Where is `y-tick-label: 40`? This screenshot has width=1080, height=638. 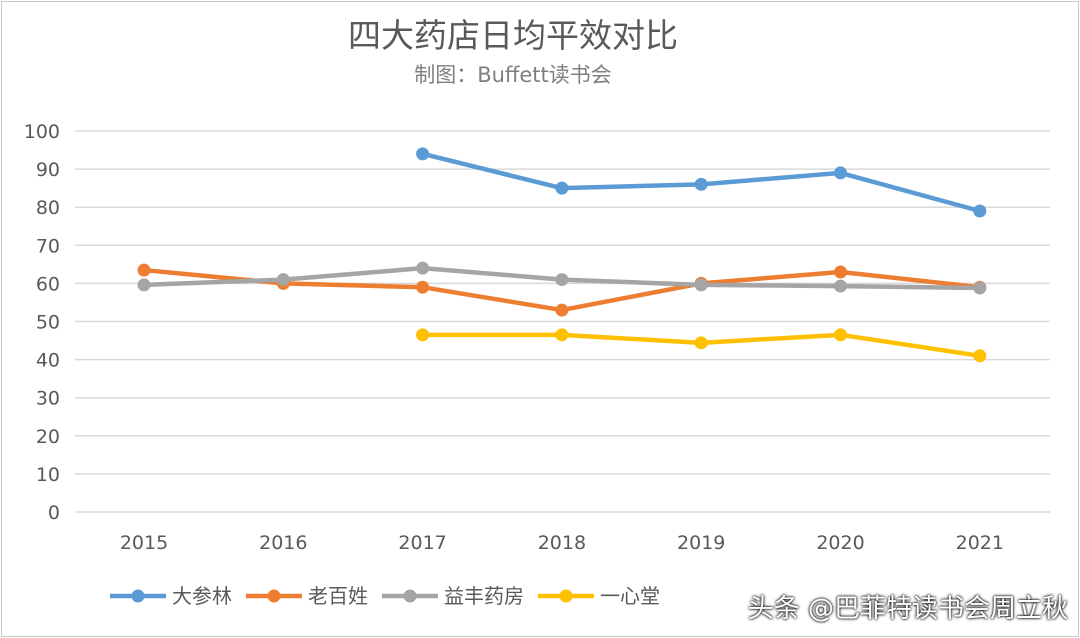
y-tick-label: 40 is located at coordinates (48, 361).